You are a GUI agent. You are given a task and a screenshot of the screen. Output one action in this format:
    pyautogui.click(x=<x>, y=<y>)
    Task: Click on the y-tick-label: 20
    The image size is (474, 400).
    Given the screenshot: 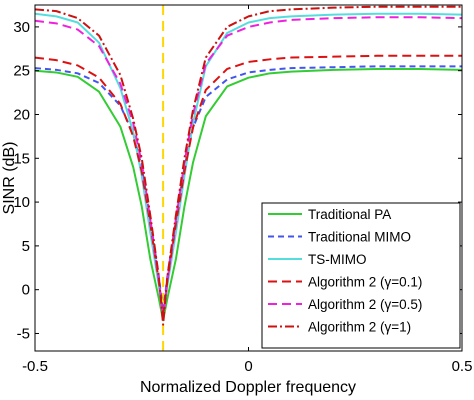 What is the action you would take?
    pyautogui.click(x=21, y=114)
    